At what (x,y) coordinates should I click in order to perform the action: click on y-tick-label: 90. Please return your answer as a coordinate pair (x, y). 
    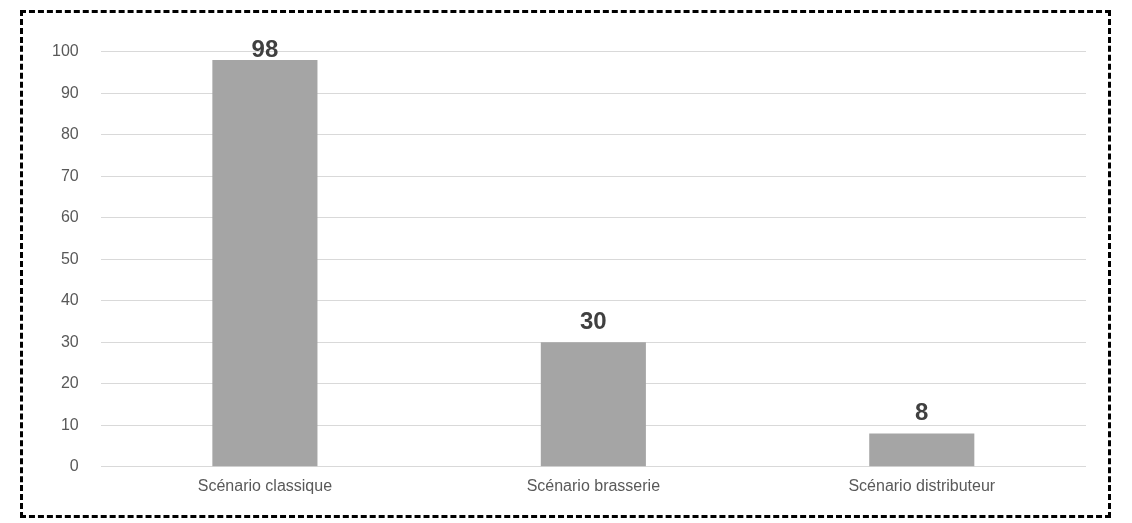
    Looking at the image, I should click on (69, 92).